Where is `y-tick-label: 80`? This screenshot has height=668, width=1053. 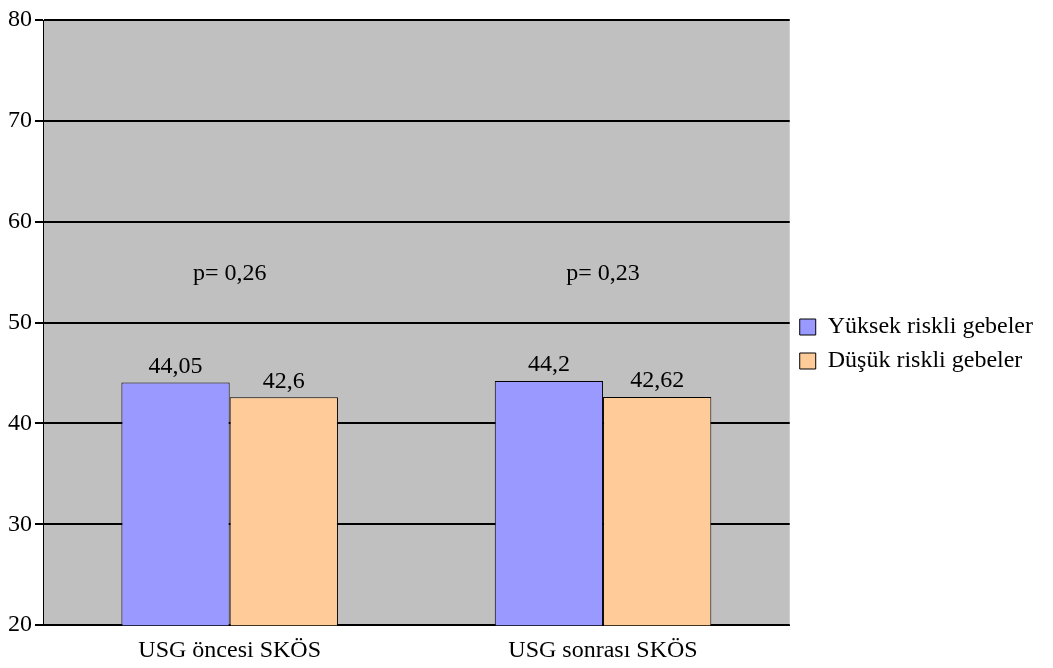
y-tick-label: 80 is located at coordinates (20, 18).